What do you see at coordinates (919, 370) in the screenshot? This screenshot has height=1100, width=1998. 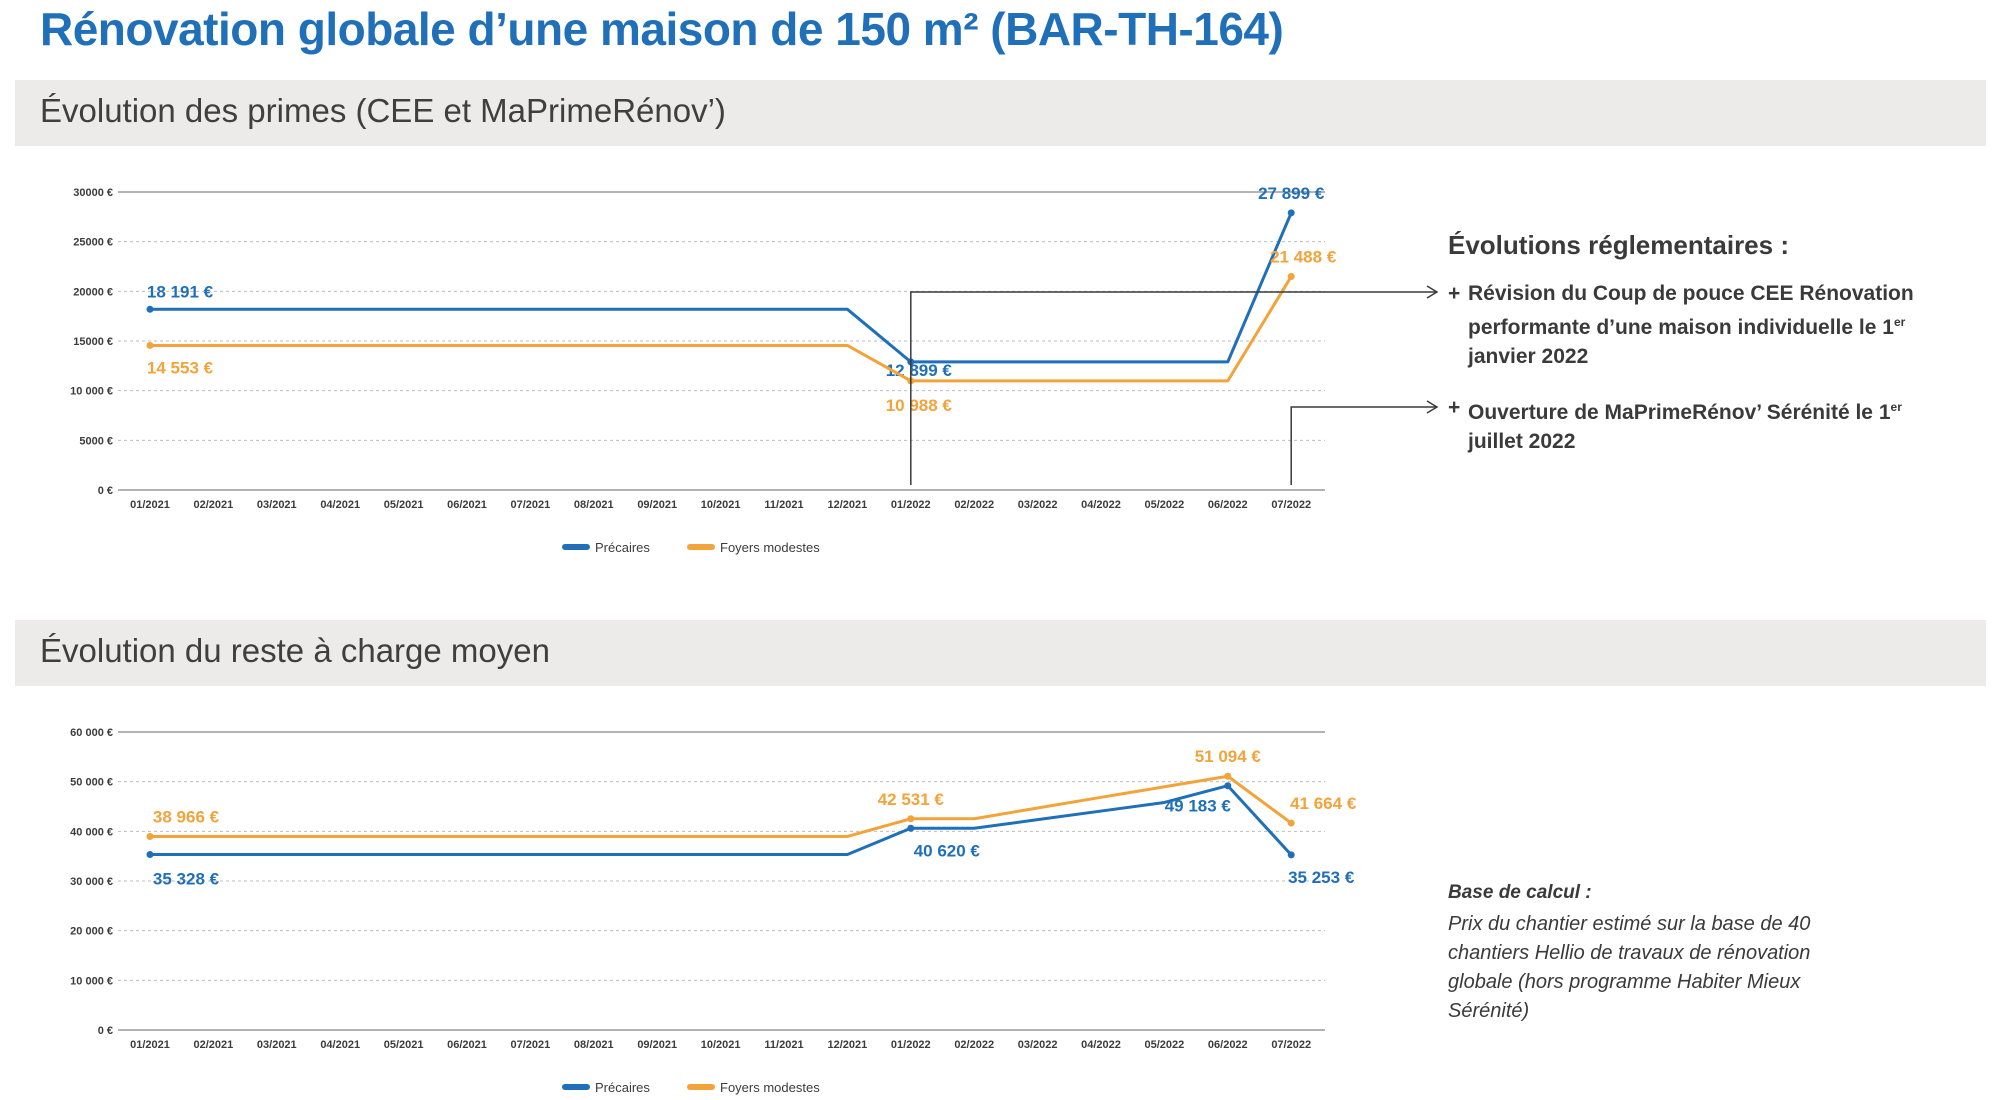 I see `data-label: 12 899 €` at bounding box center [919, 370].